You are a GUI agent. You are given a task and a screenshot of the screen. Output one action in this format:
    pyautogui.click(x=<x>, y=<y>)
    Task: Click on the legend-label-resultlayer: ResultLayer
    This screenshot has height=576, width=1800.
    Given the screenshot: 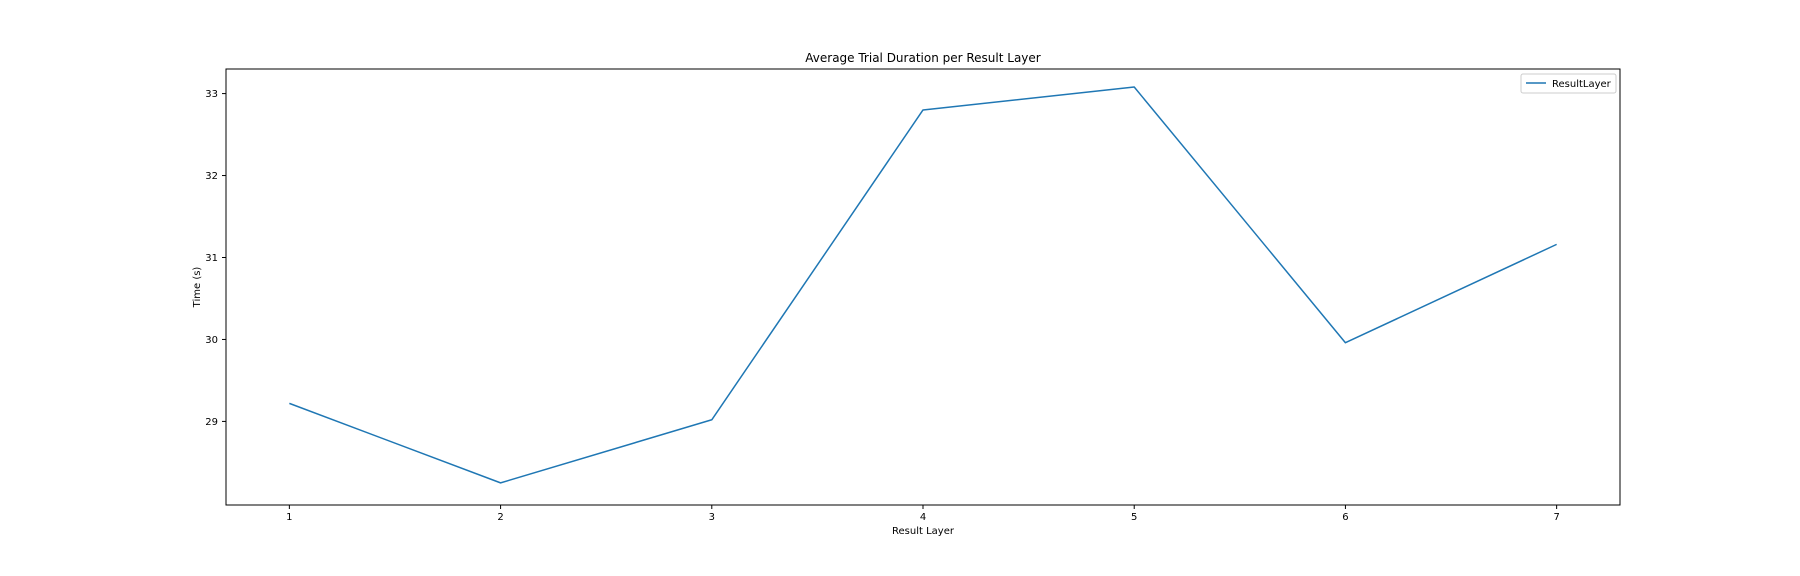 What is the action you would take?
    pyautogui.click(x=1582, y=84)
    